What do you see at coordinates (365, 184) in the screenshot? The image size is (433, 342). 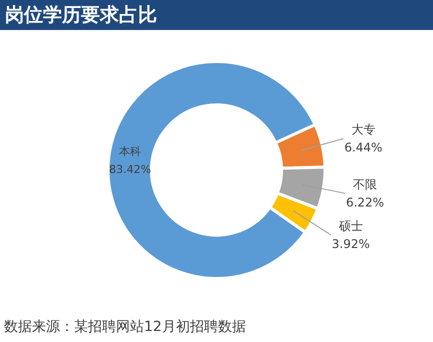 I see `slice-label: 不限` at bounding box center [365, 184].